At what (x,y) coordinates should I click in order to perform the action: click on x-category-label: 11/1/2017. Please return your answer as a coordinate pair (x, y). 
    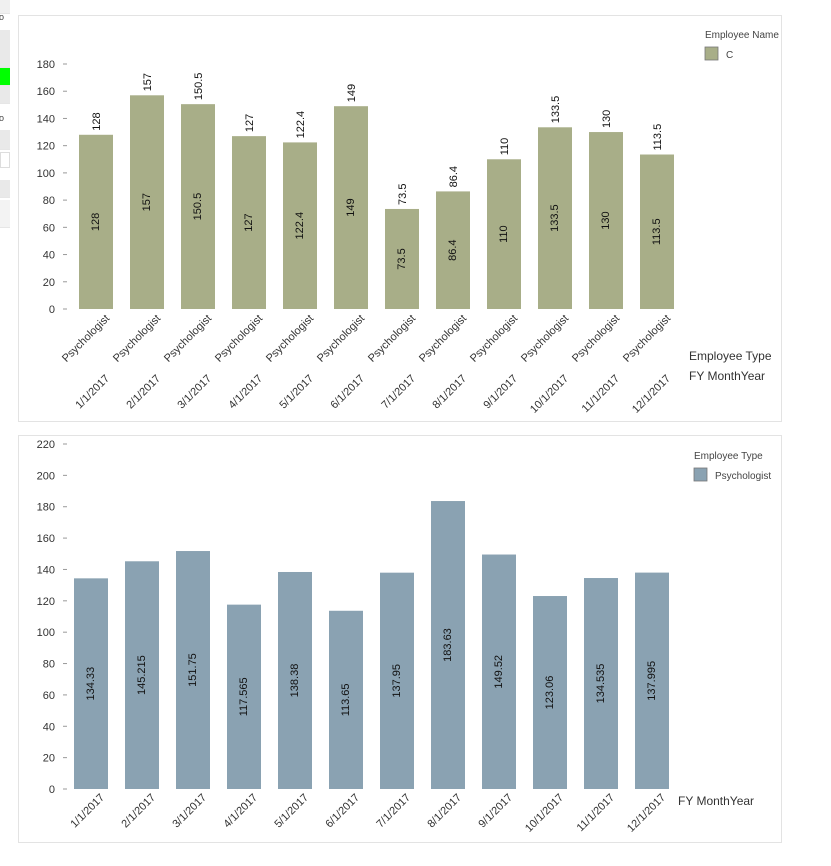
    Looking at the image, I should click on (596, 813).